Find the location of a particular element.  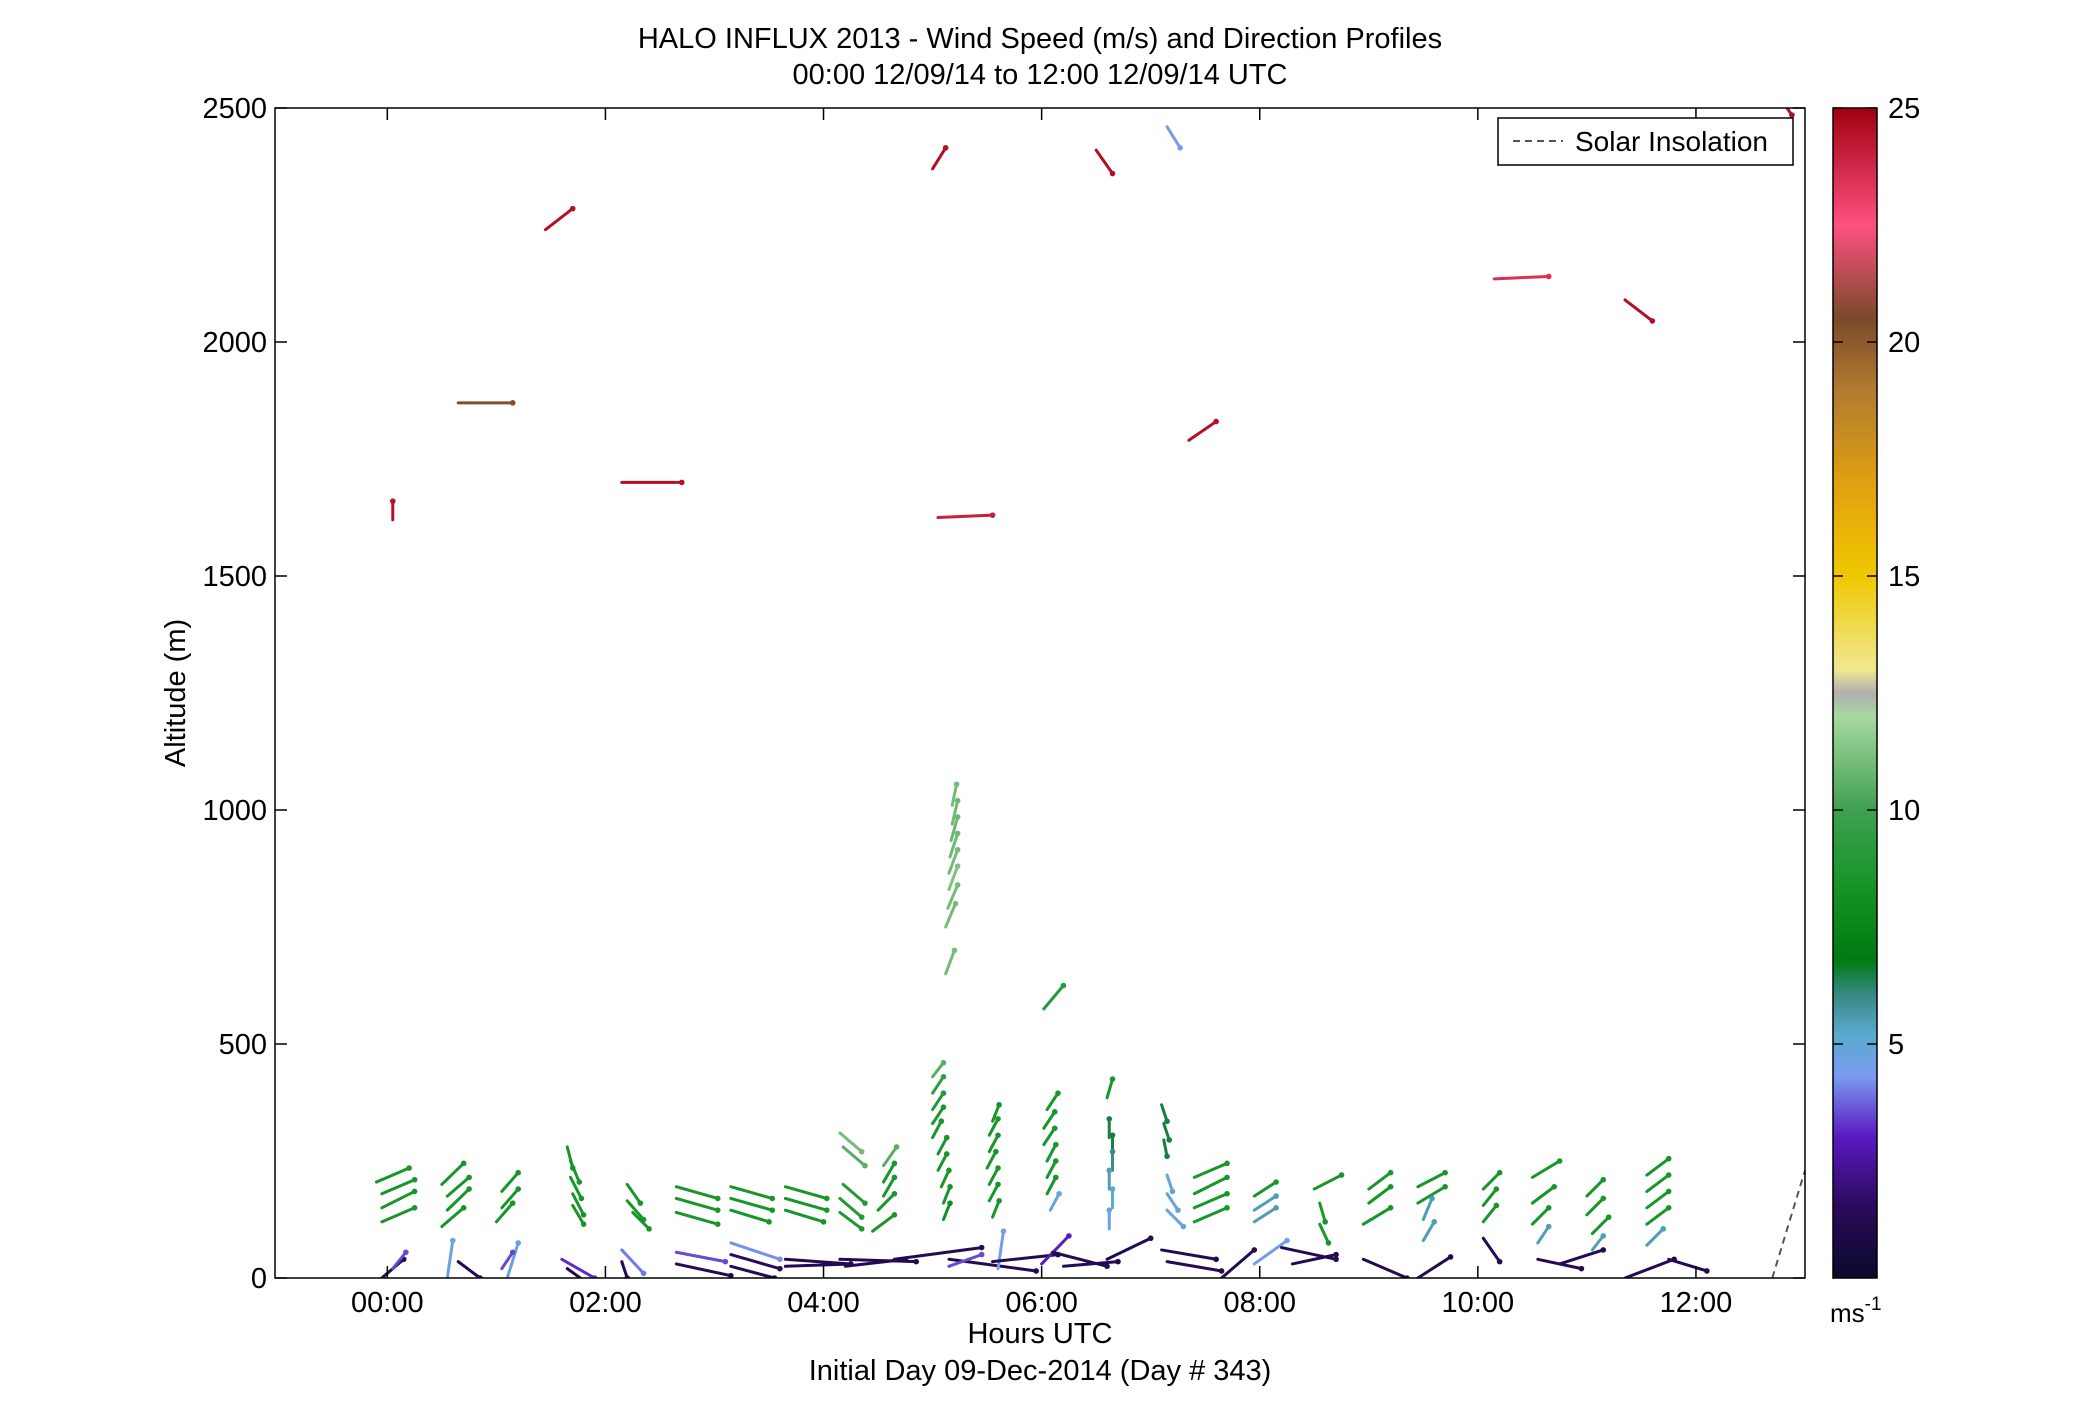

x-tick-label: 08:00 is located at coordinates (1259, 1303).